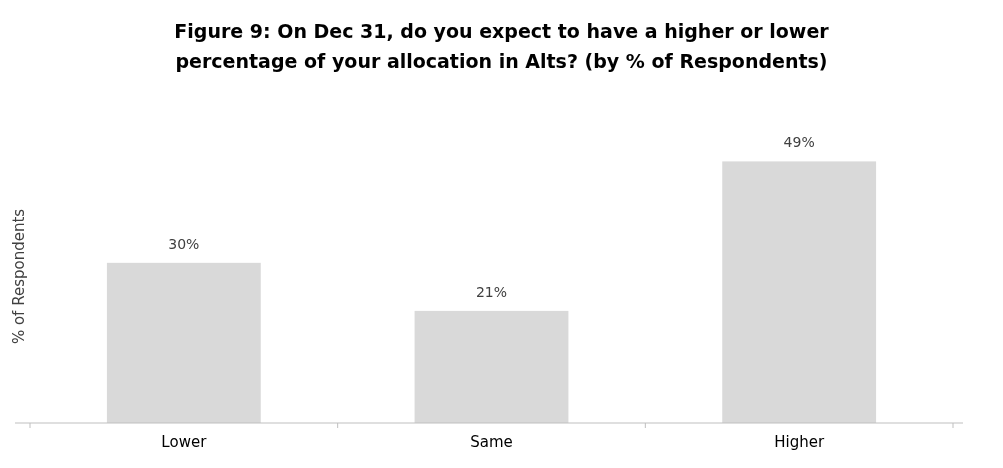  I want to click on data-label: 21%, so click(491, 291).